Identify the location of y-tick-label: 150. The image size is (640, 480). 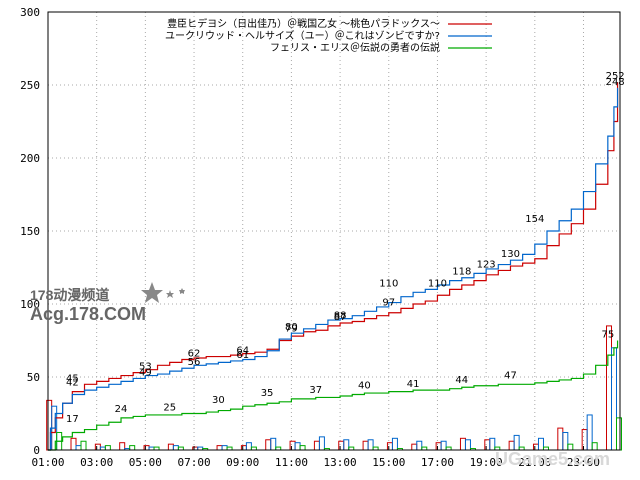
(30, 231).